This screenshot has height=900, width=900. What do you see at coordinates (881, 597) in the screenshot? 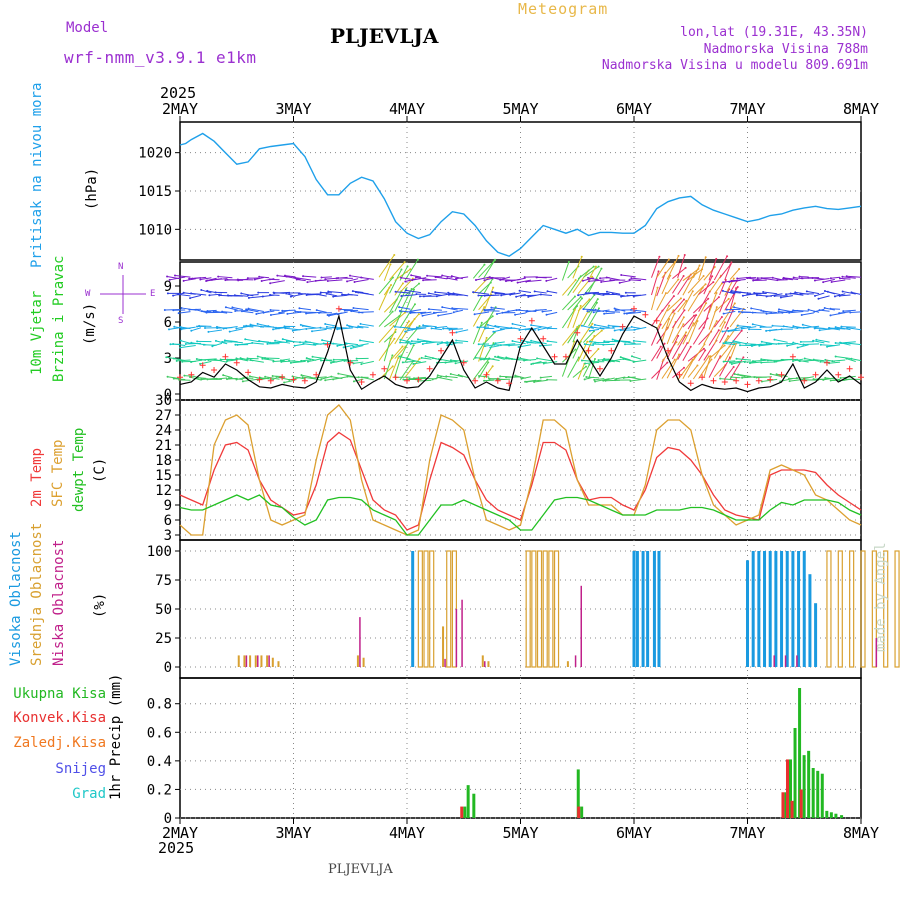
I see `credit-text: made by Angel` at bounding box center [881, 597].